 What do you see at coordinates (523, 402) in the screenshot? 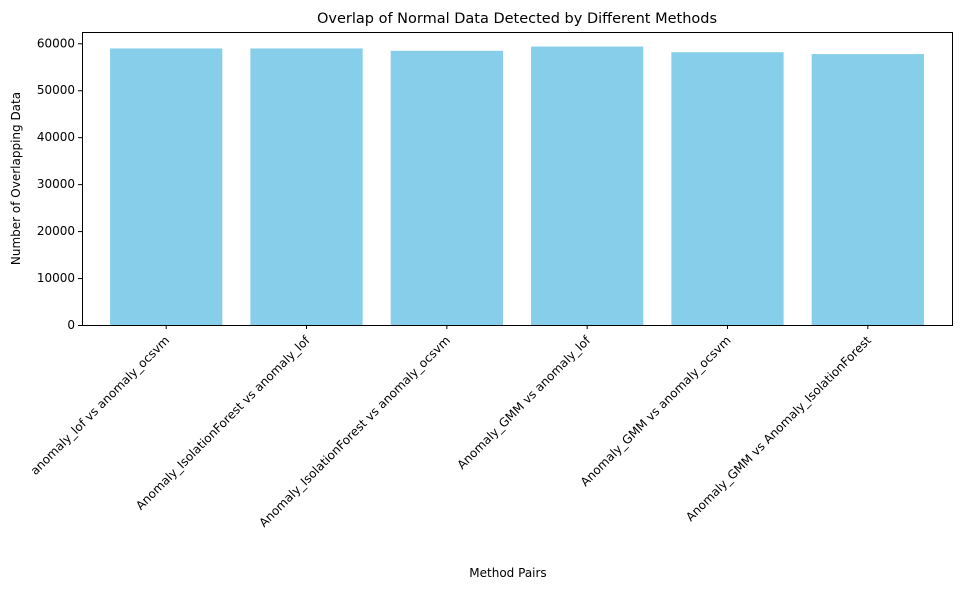
I see `x-tick-label: Anomaly_GMM vs anomaly_lof` at bounding box center [523, 402].